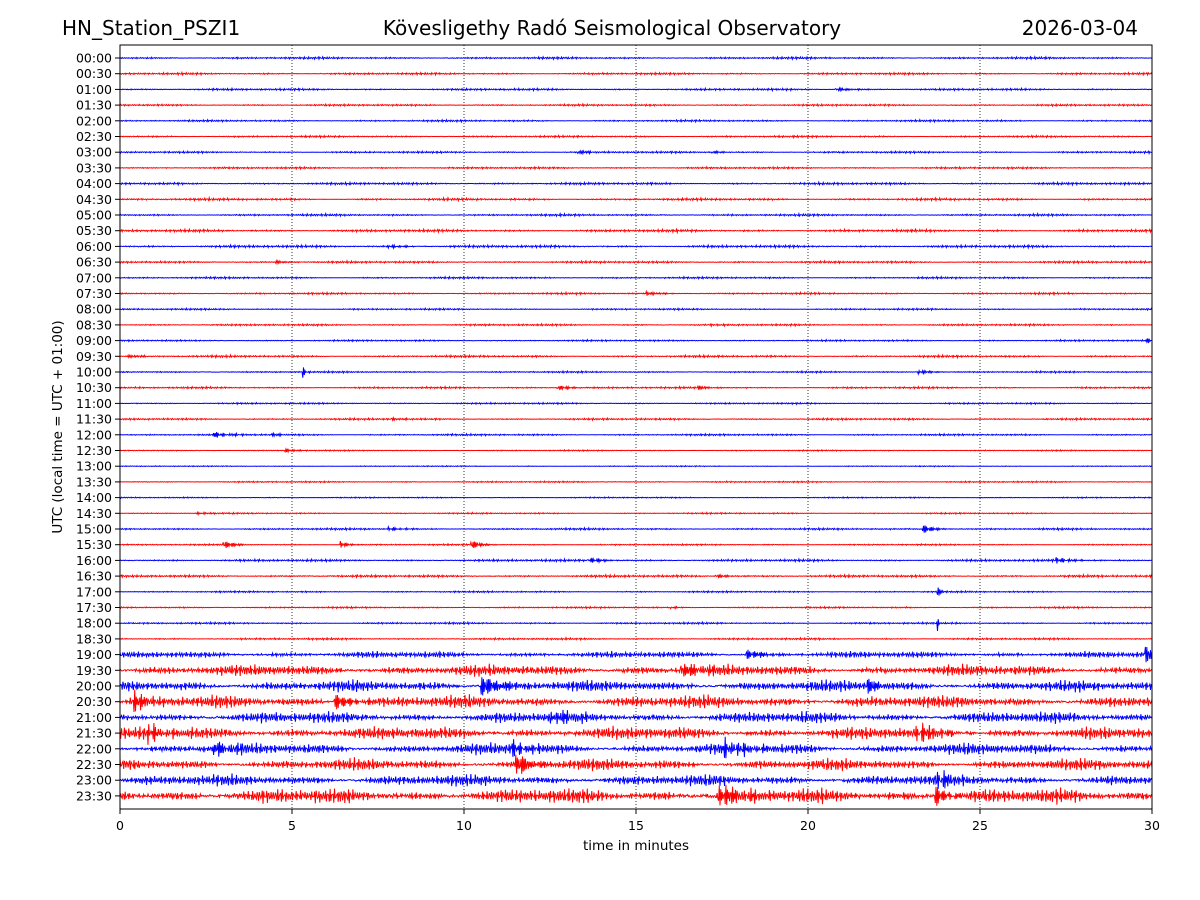 The width and height of the screenshot is (1200, 900). What do you see at coordinates (94, 277) in the screenshot?
I see `y-tick-label: 07:00` at bounding box center [94, 277].